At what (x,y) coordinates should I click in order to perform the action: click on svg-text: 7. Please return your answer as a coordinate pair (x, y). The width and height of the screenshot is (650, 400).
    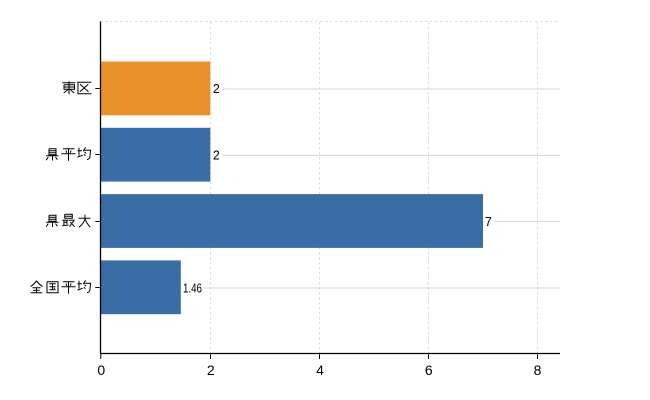
    Looking at the image, I should click on (488, 222).